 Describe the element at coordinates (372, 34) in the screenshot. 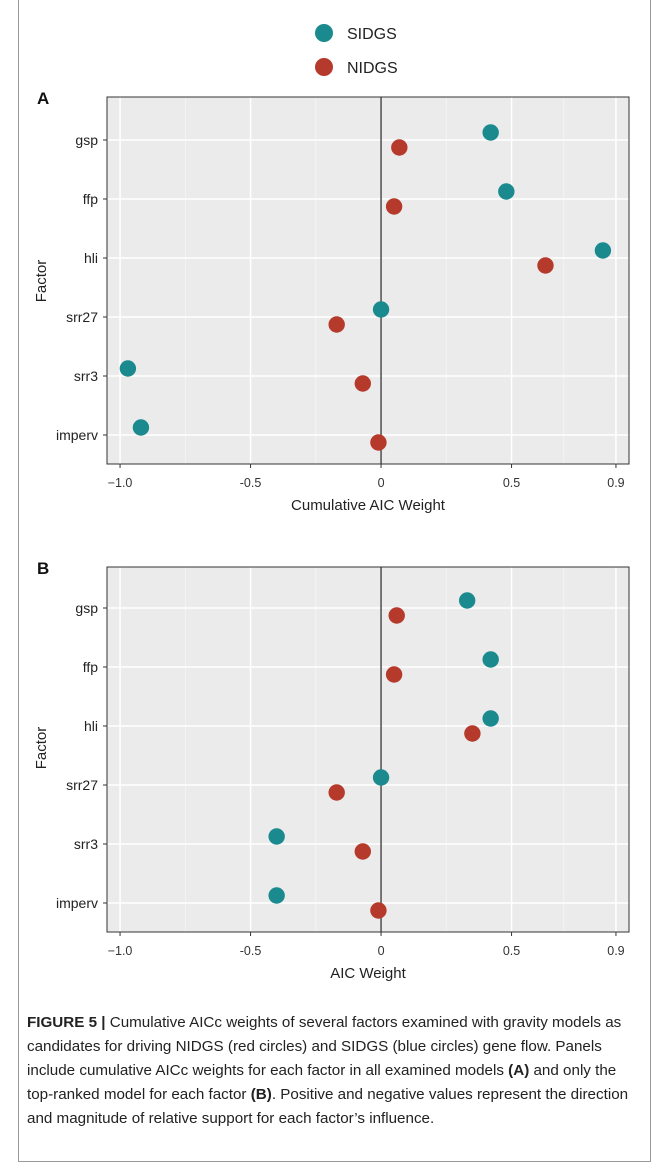

I see `legend-label-sidgs: SIDGS` at that location.